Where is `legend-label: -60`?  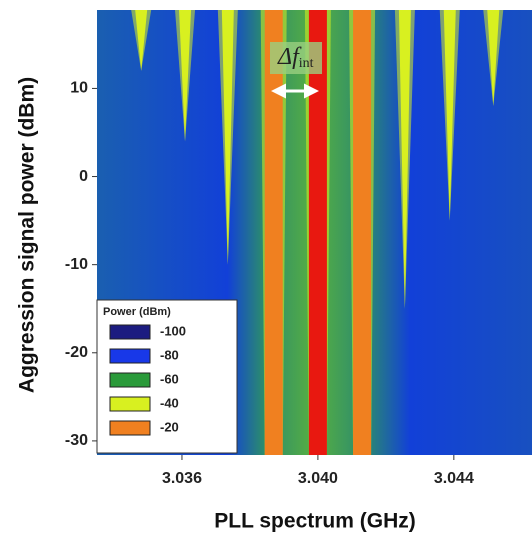 legend-label: -60 is located at coordinates (169, 378).